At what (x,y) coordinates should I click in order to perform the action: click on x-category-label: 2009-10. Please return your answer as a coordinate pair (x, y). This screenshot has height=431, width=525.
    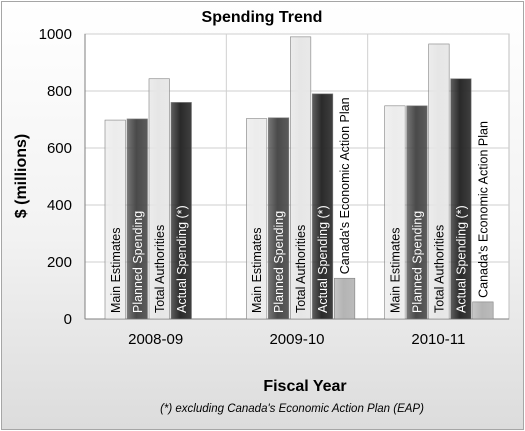
    Looking at the image, I should click on (296, 339).